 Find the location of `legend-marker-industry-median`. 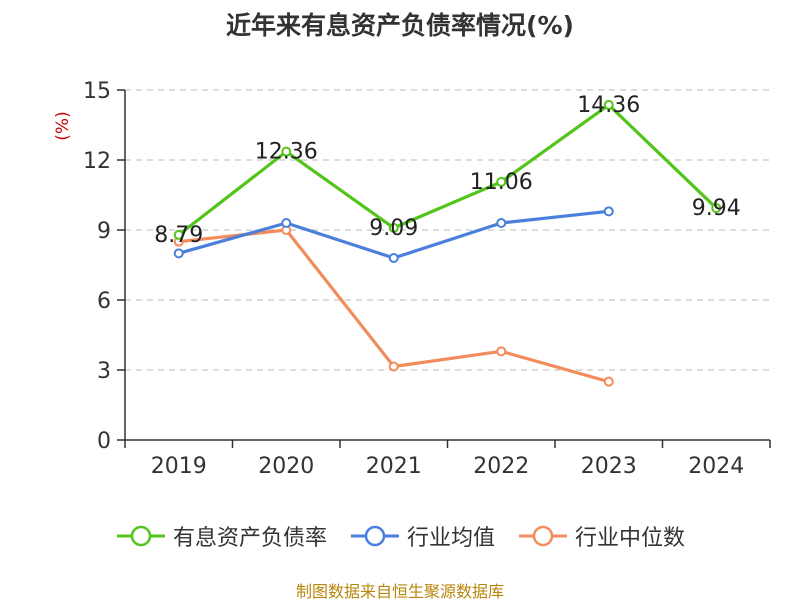

legend-marker-industry-median is located at coordinates (543, 536).